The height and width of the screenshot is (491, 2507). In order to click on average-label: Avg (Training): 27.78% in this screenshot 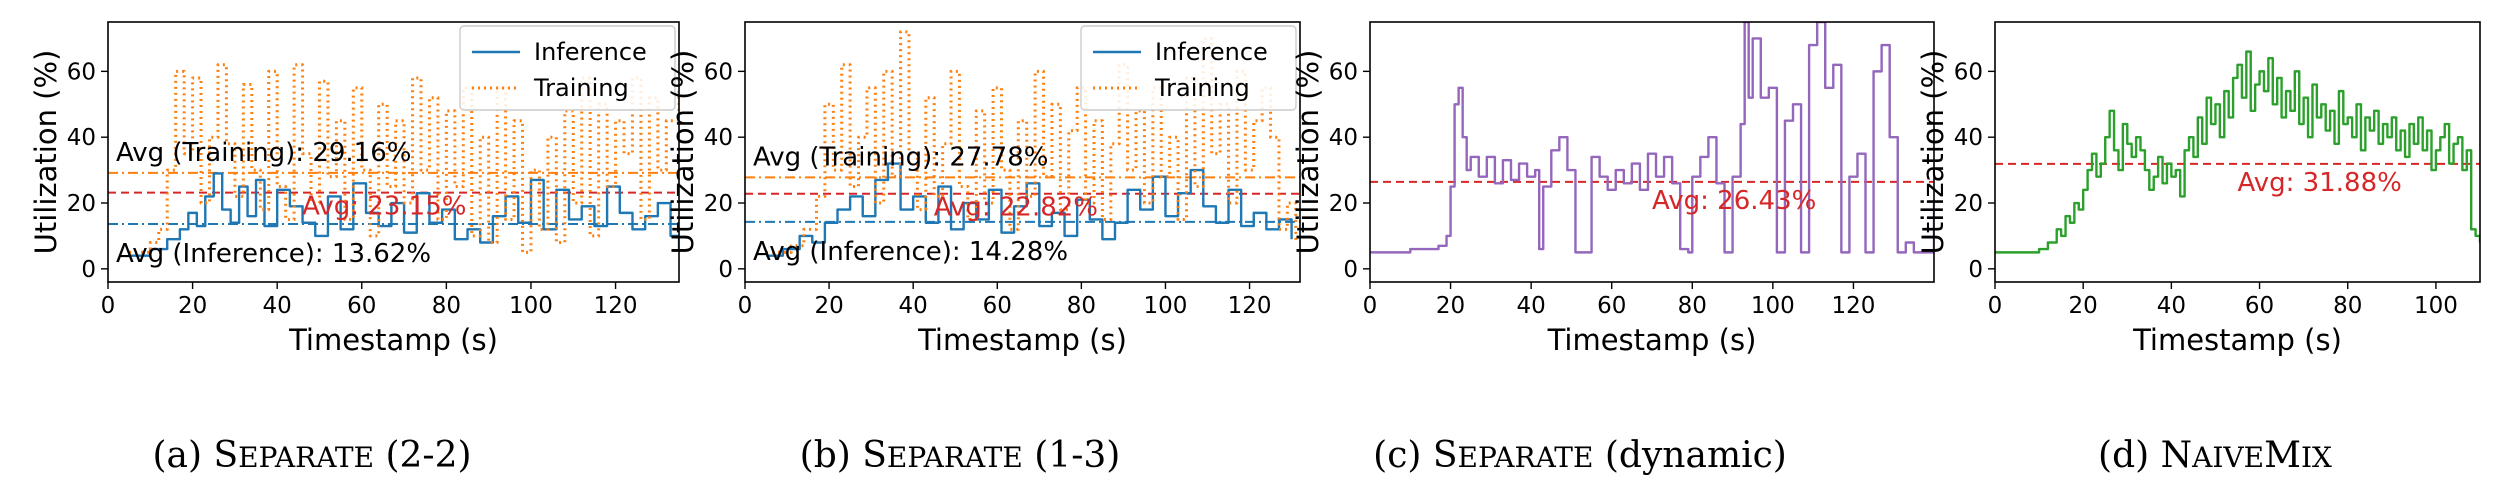, I will do `click(900, 157)`.